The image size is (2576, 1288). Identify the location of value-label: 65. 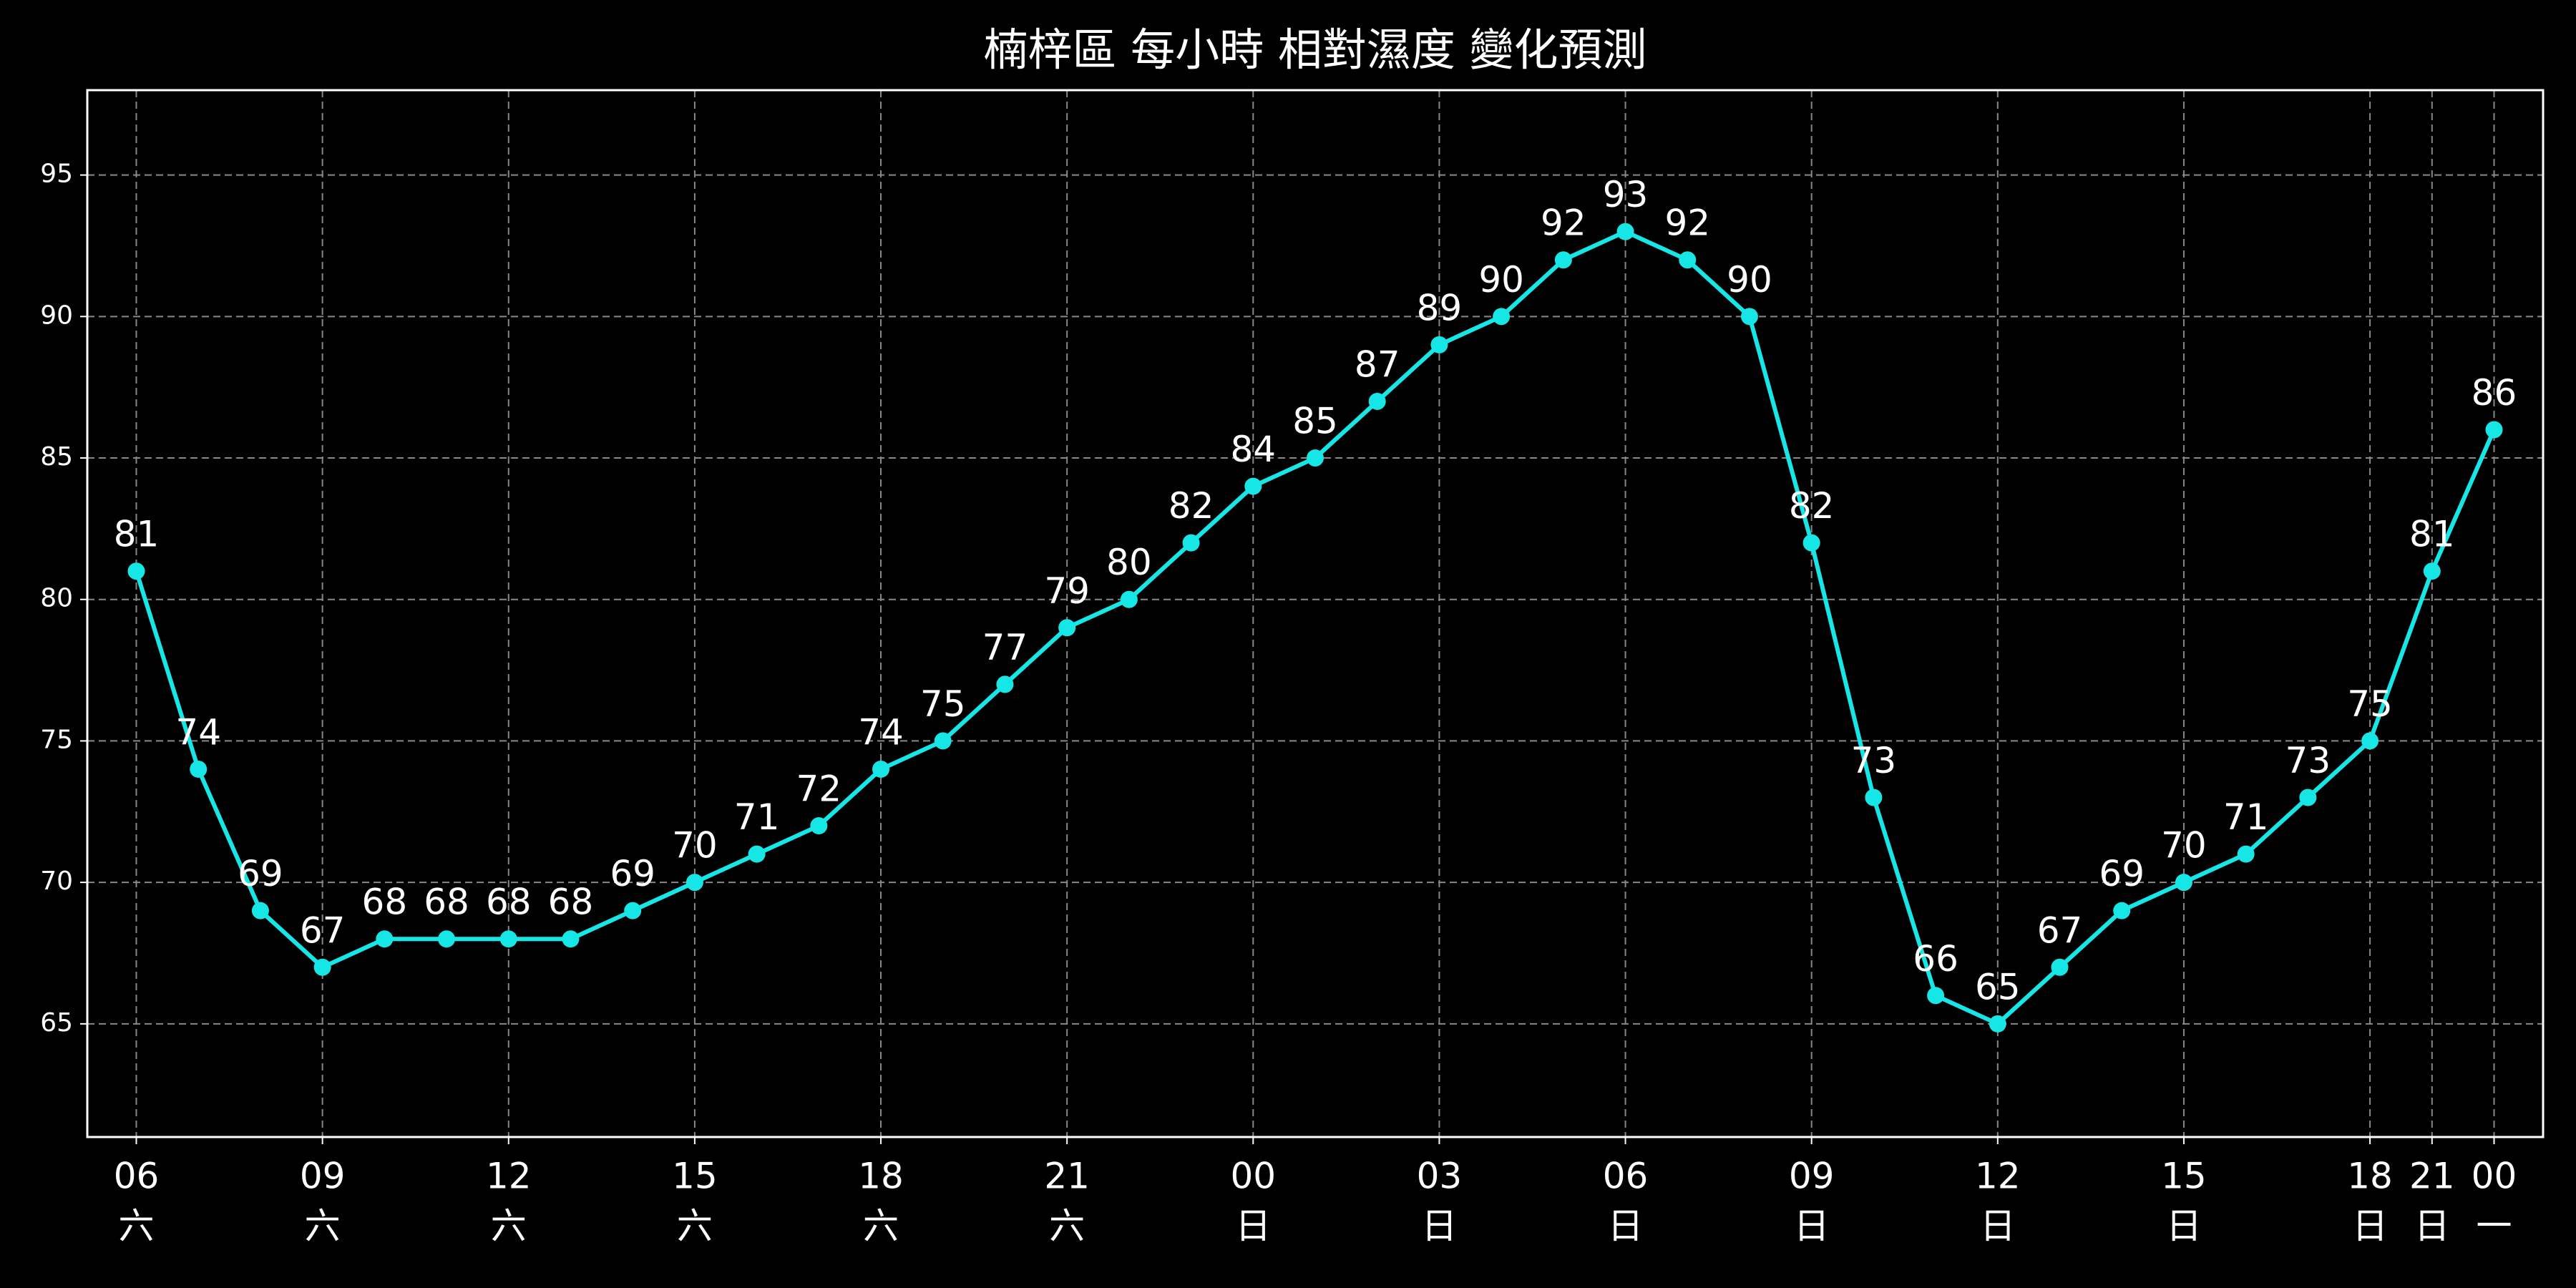
(1998, 987).